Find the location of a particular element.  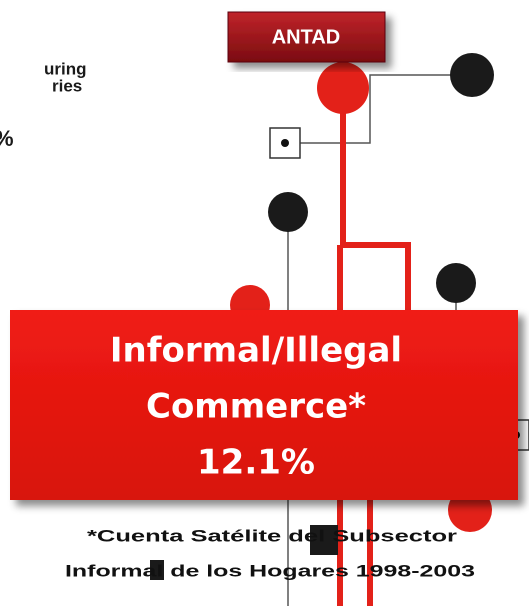

main-value: 12.1% is located at coordinates (256, 463).